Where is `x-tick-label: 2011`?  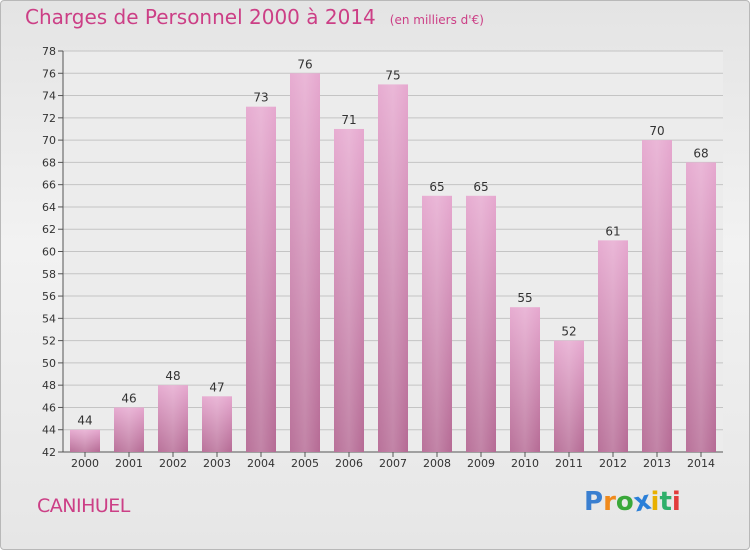
x-tick-label: 2011 is located at coordinates (569, 463).